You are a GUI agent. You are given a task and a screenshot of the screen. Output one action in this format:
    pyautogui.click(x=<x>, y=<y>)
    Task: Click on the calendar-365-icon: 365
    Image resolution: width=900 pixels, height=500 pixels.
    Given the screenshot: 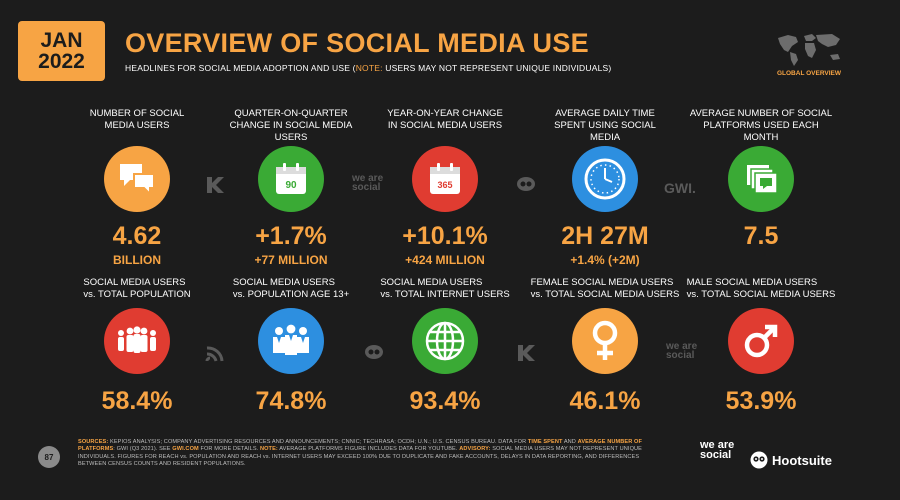 What is the action you would take?
    pyautogui.click(x=445, y=179)
    